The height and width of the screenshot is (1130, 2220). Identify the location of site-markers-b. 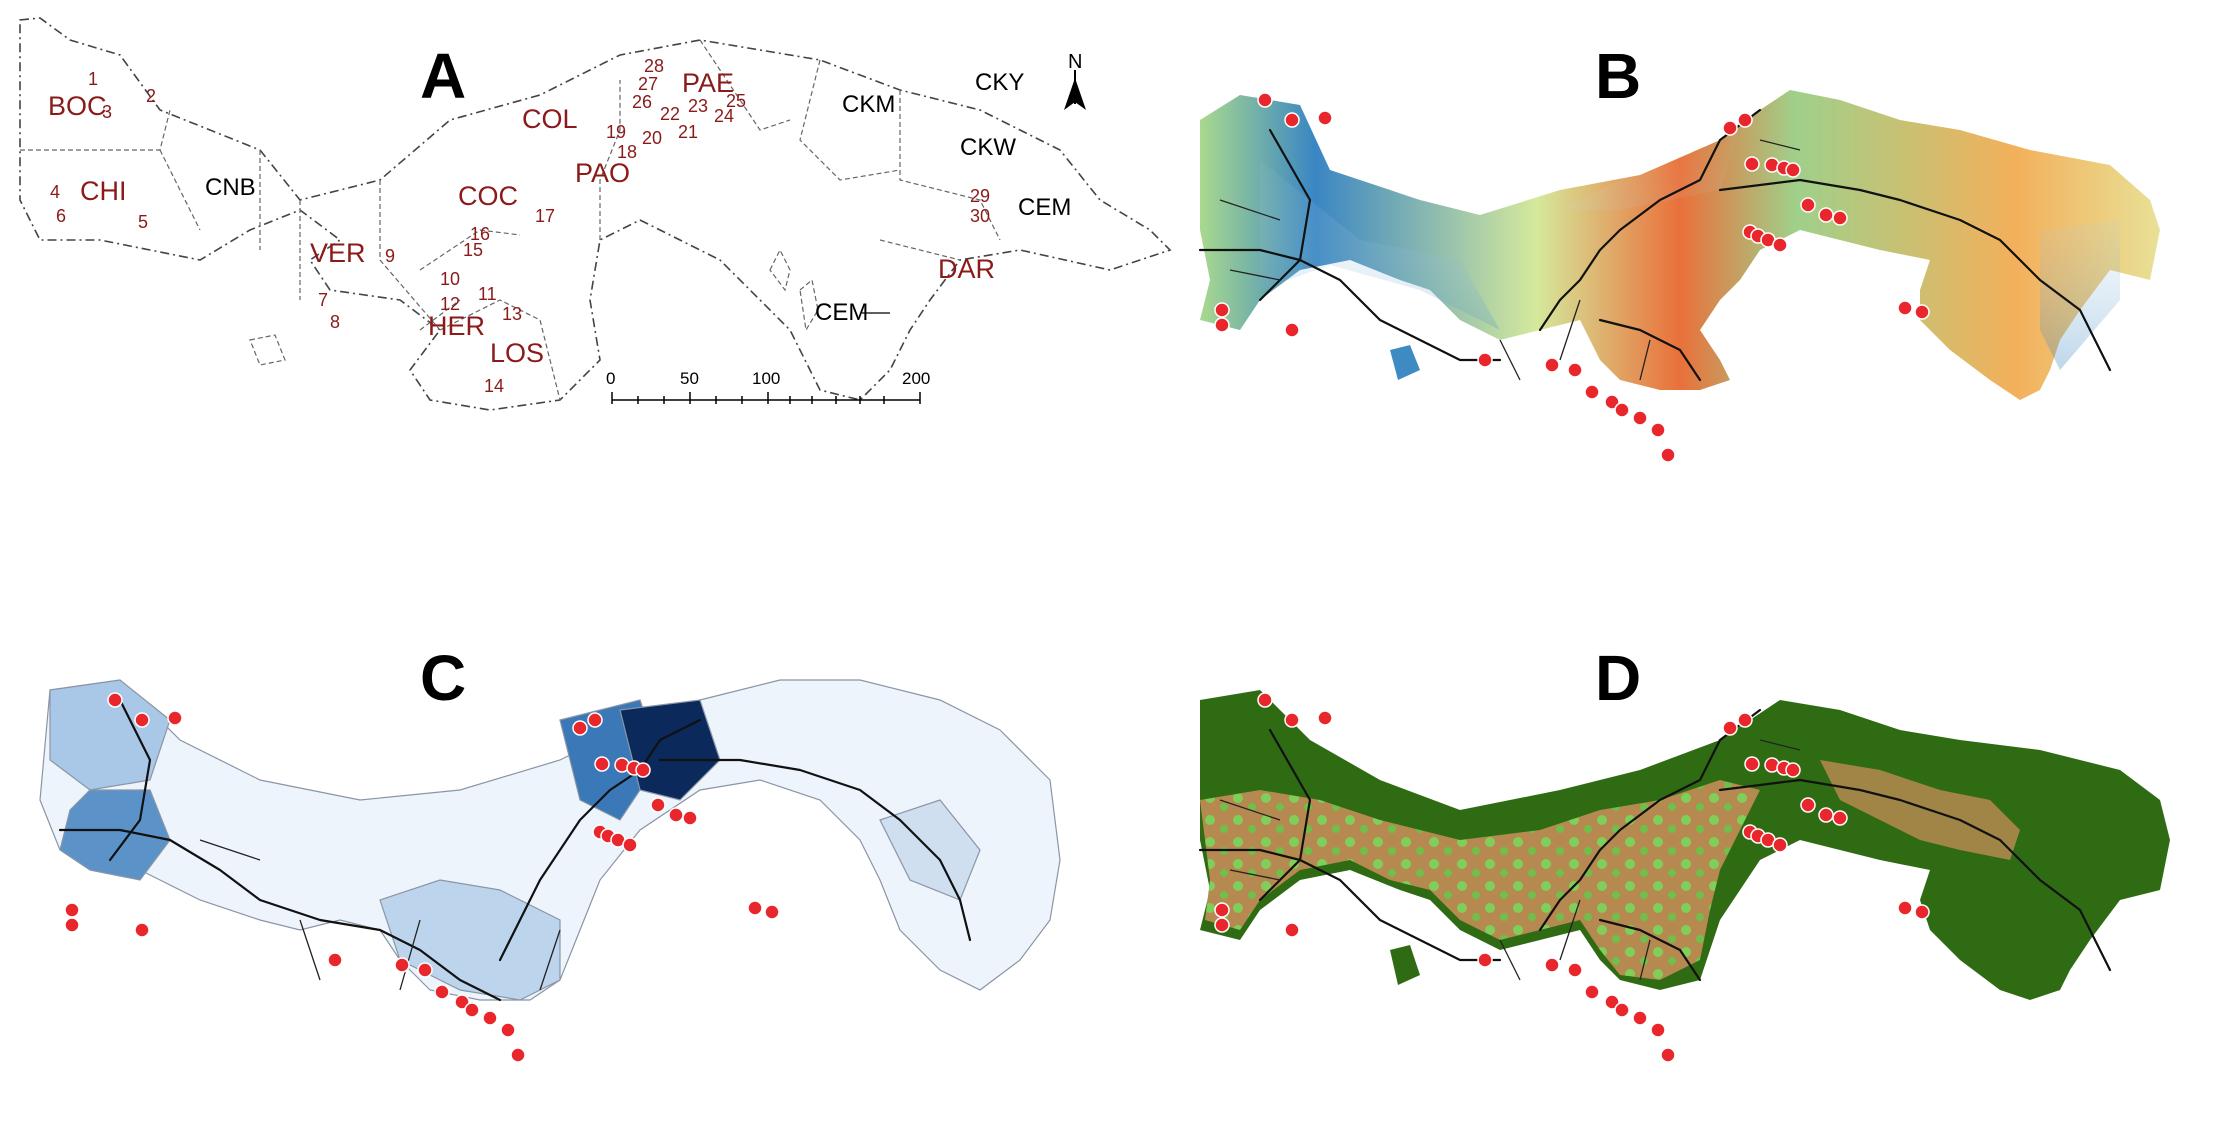
(1572, 277).